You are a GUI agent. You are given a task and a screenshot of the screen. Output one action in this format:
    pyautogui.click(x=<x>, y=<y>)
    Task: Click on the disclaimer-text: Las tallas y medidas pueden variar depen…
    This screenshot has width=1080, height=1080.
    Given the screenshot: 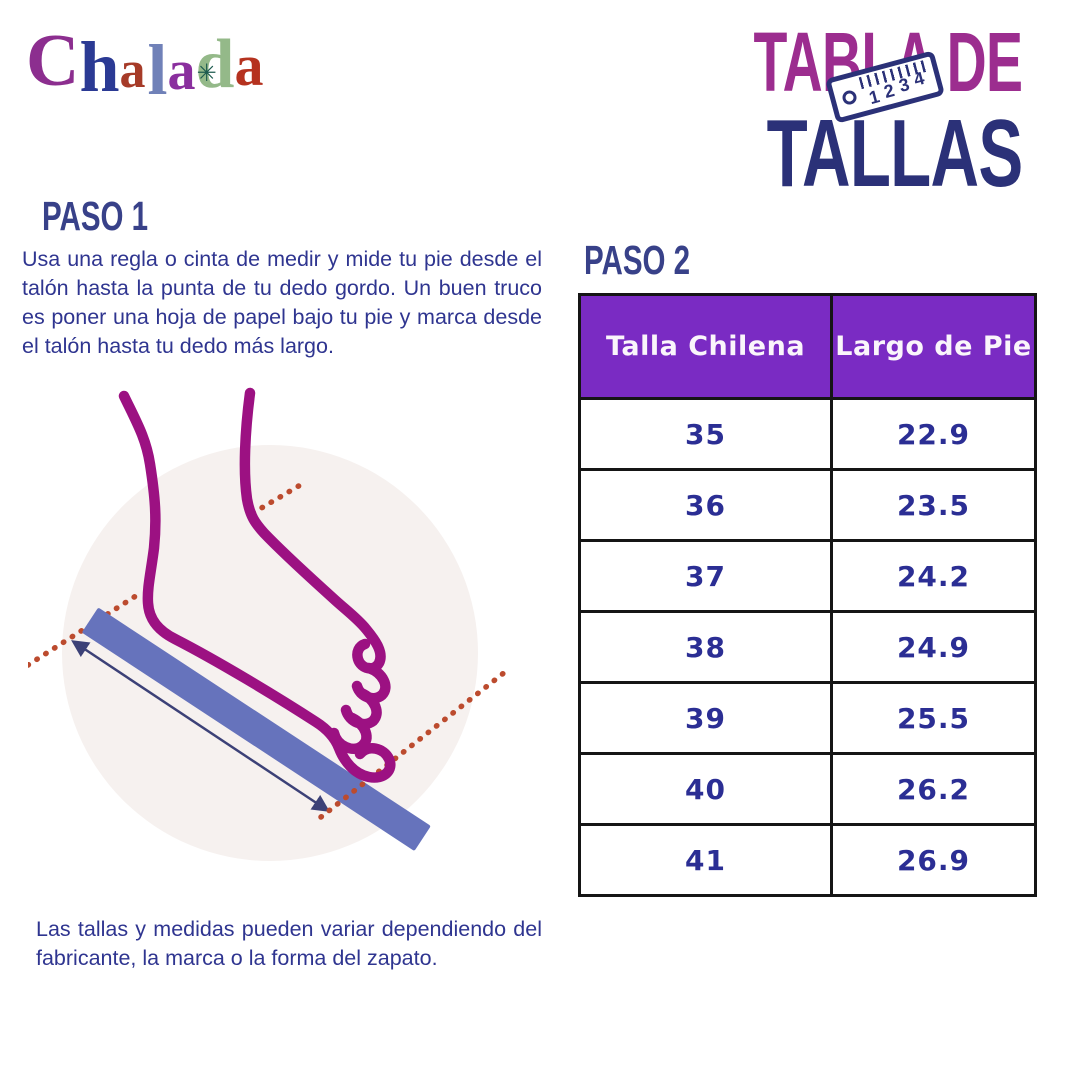 What is the action you would take?
    pyautogui.click(x=289, y=943)
    